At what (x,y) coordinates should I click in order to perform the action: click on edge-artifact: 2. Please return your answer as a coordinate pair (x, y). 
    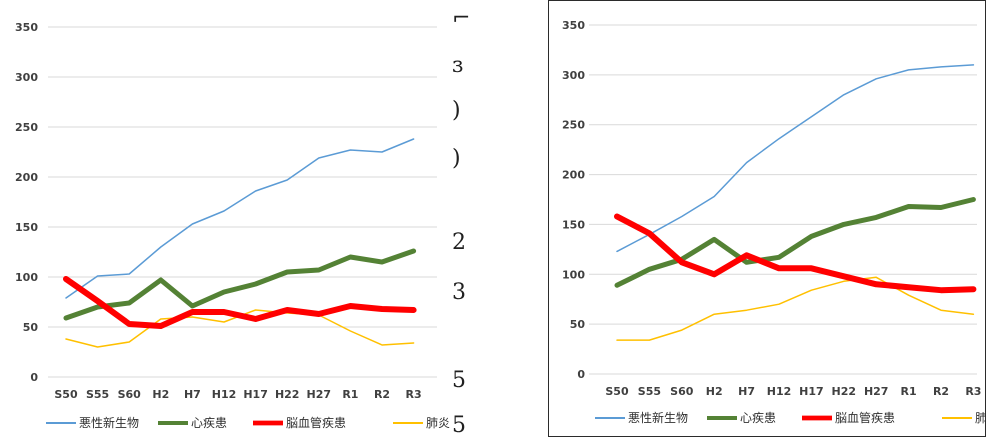
    Looking at the image, I should click on (459, 242).